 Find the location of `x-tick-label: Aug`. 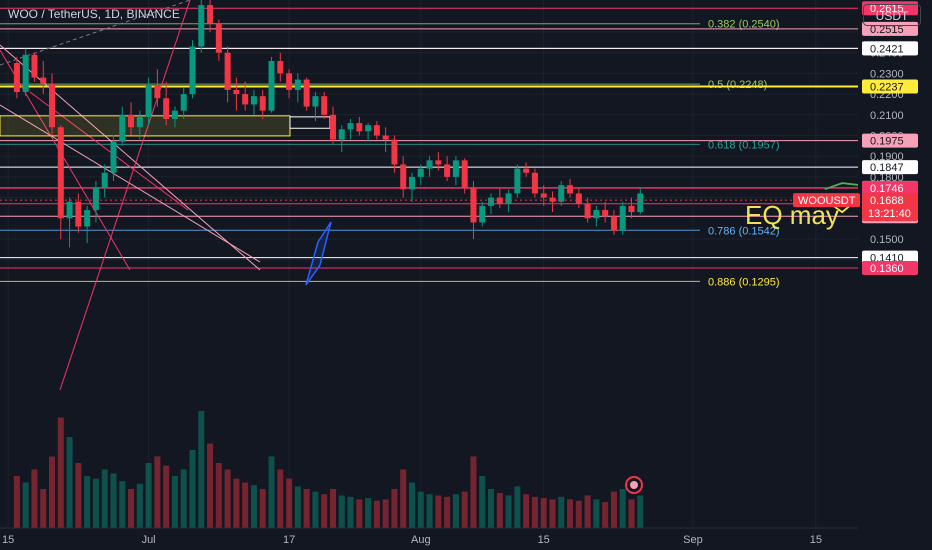

x-tick-label: Aug is located at coordinates (421, 540).